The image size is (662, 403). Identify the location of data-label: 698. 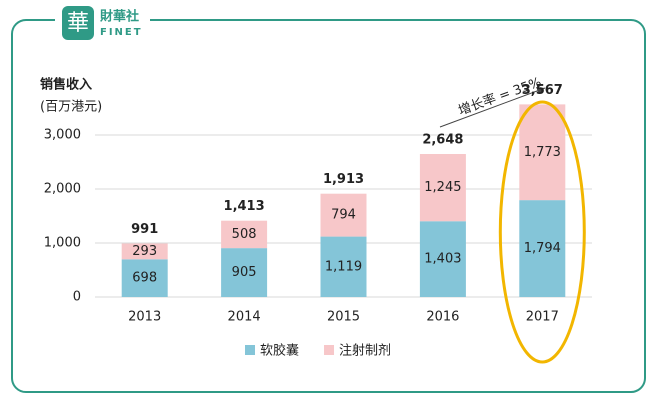
(144, 278).